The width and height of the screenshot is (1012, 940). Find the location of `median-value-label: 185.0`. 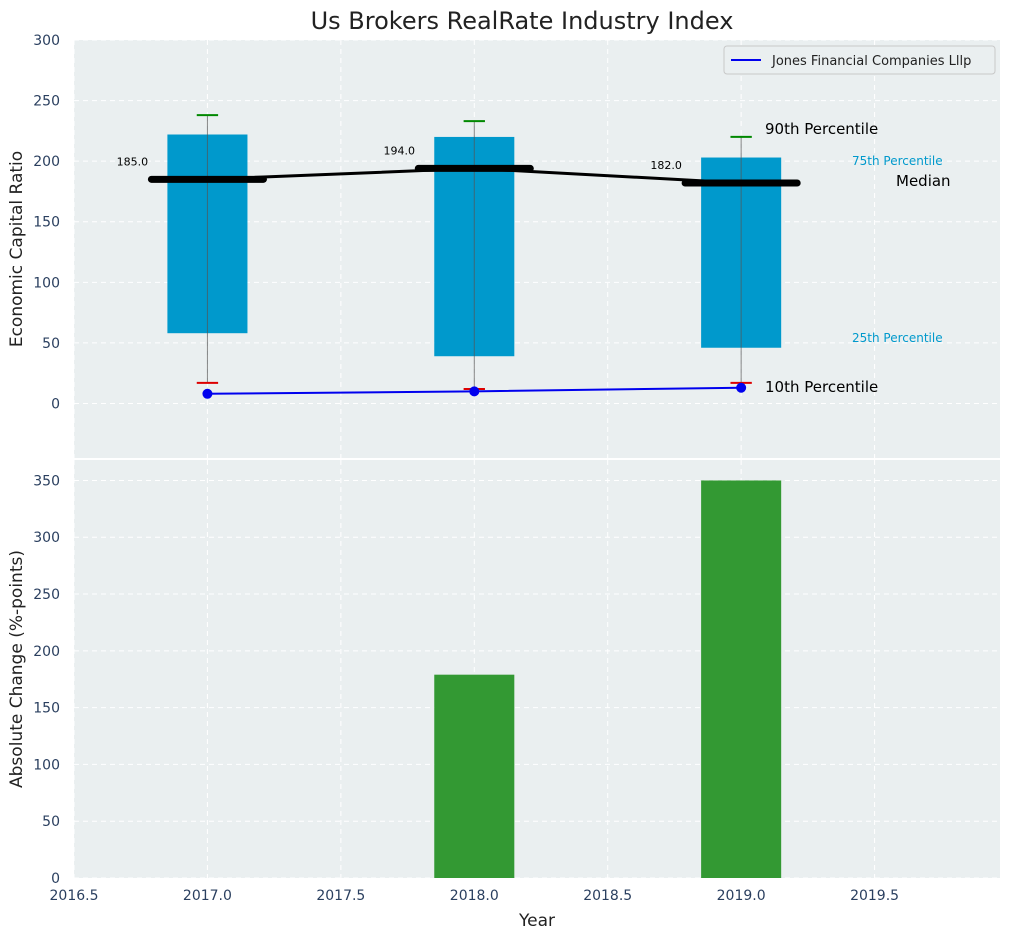

median-value-label: 185.0 is located at coordinates (133, 161).